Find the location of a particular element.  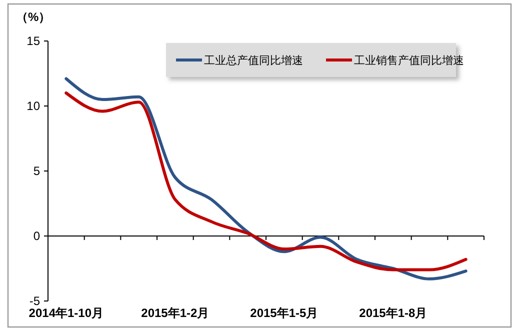

y-tick-label: 10 is located at coordinates (33, 106).